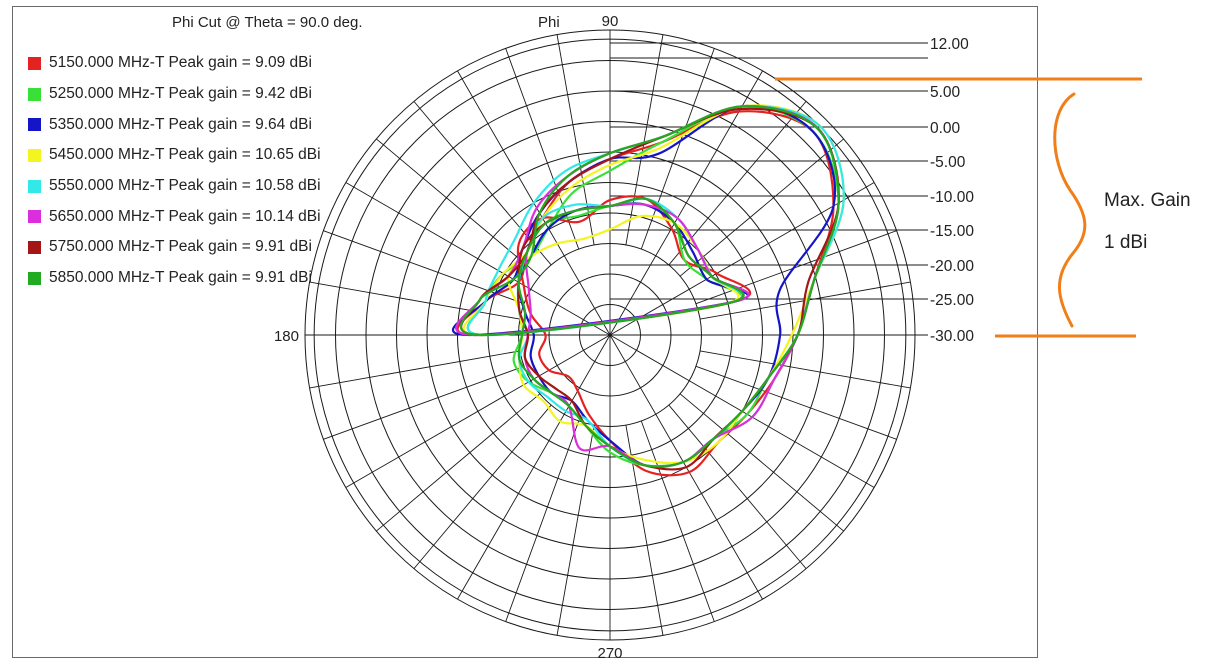  What do you see at coordinates (185, 216) in the screenshot?
I see `legend-label: 5650.000 MHz-T Peak gain = 10.14 dBi` at bounding box center [185, 216].